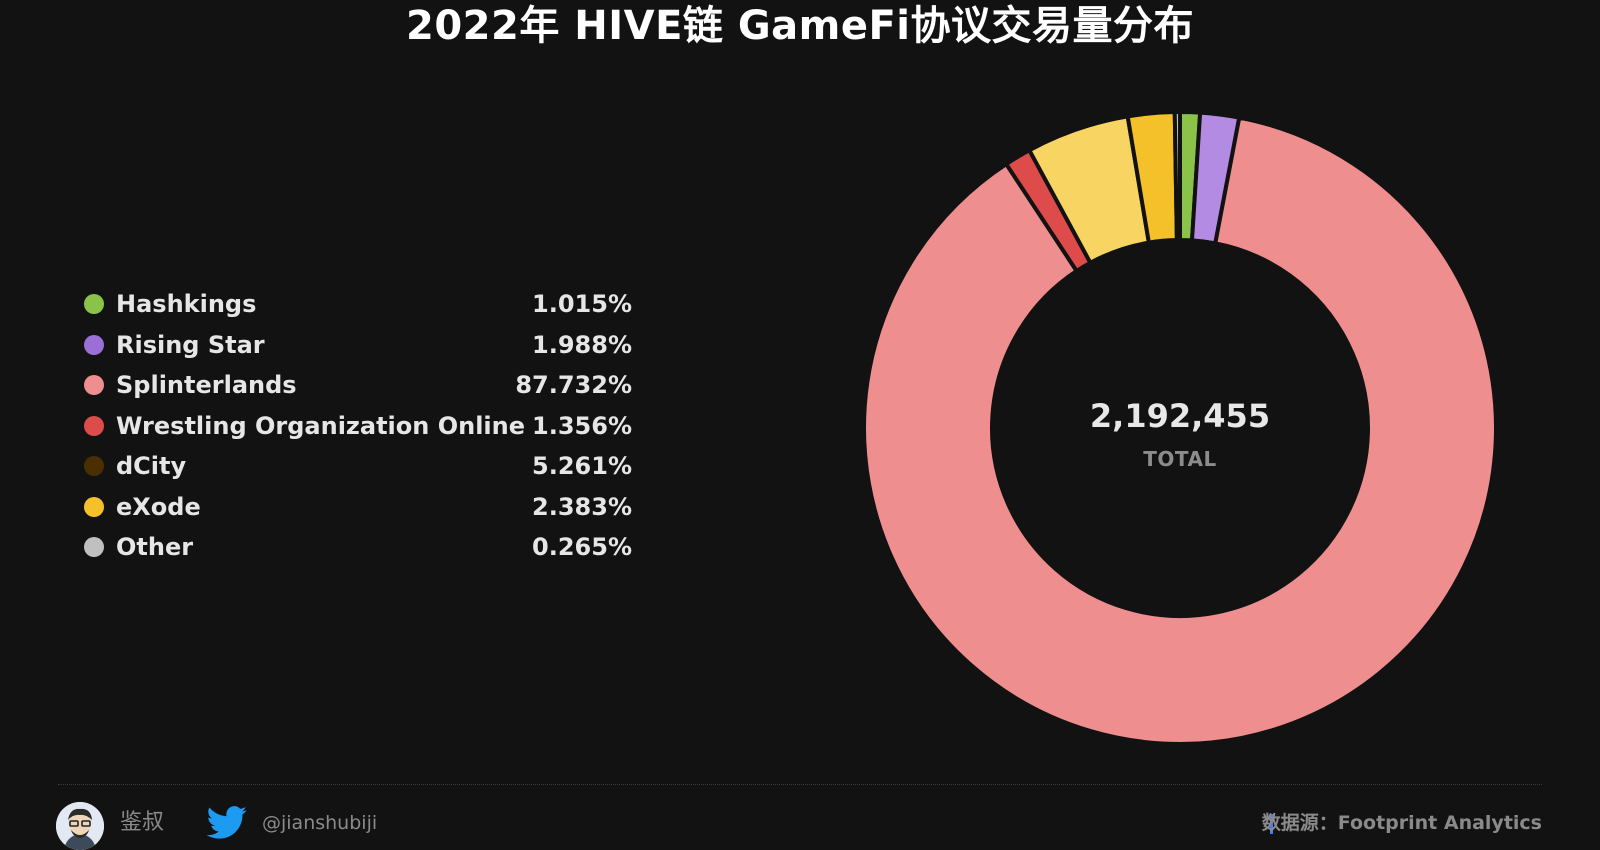 This screenshot has width=1600, height=850. What do you see at coordinates (186, 304) in the screenshot?
I see `legend-label: Hashkings` at bounding box center [186, 304].